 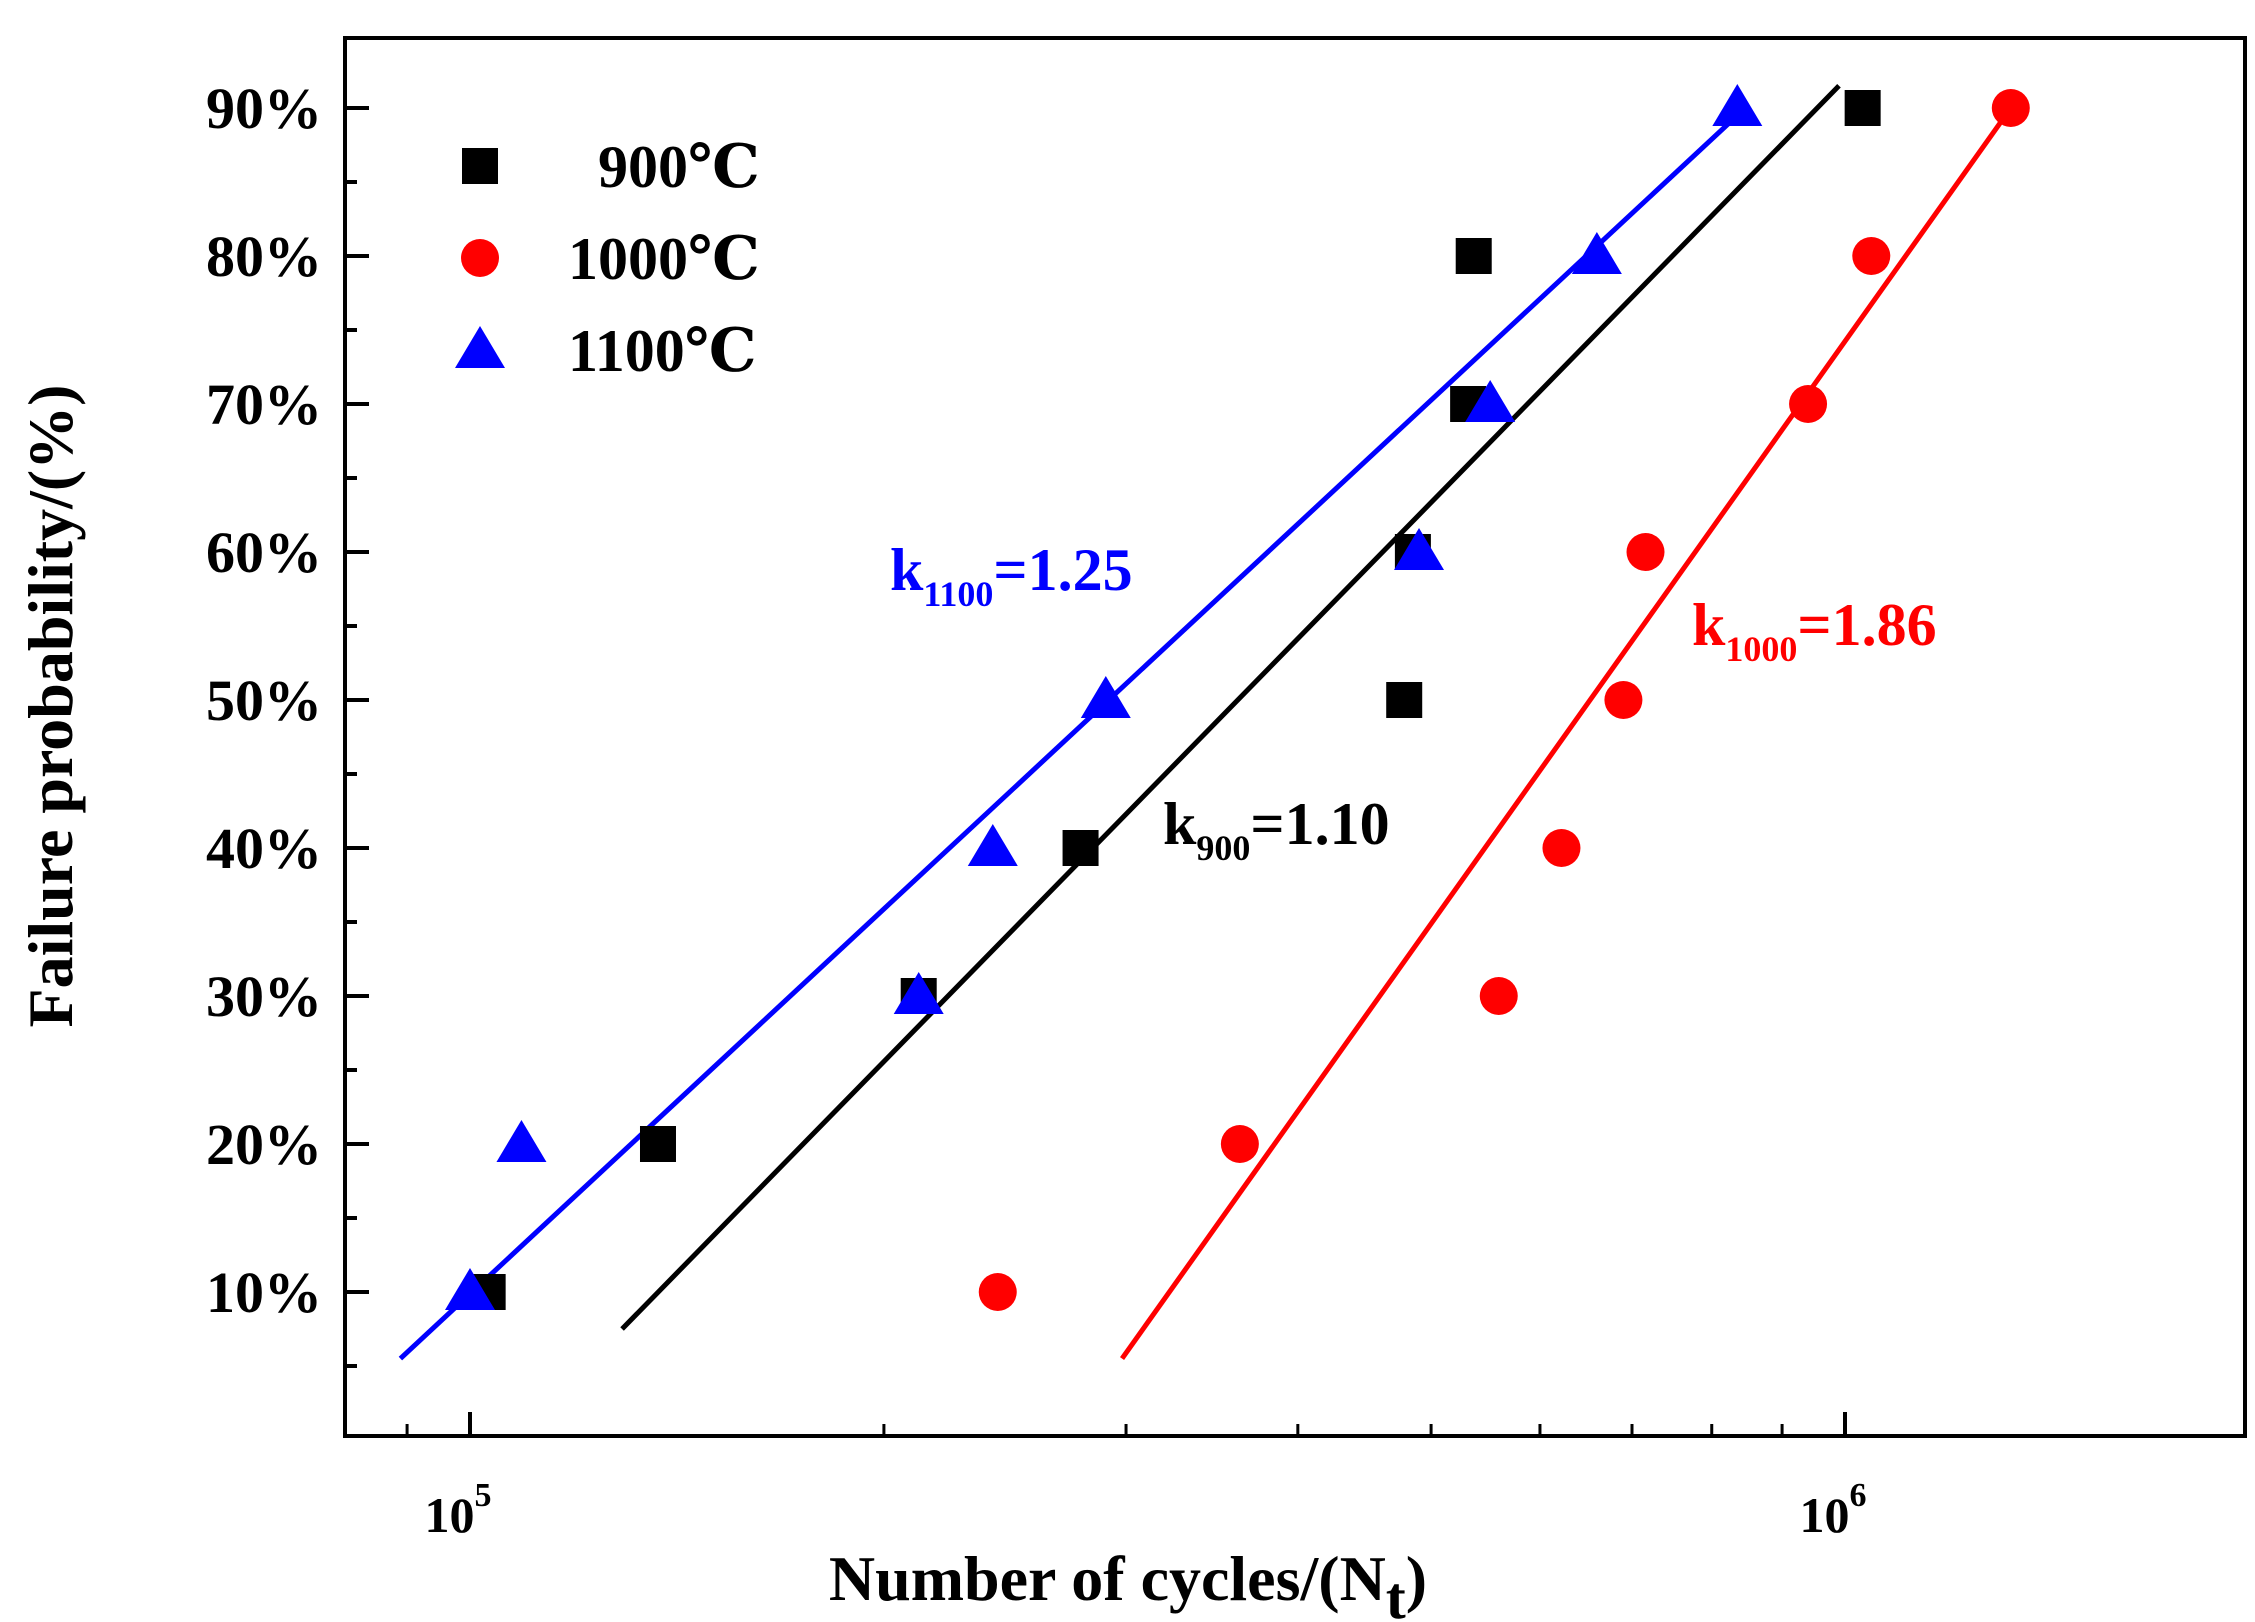 What do you see at coordinates (1223, 848) in the screenshot?
I see `slope-annotation-sub: 900` at bounding box center [1223, 848].